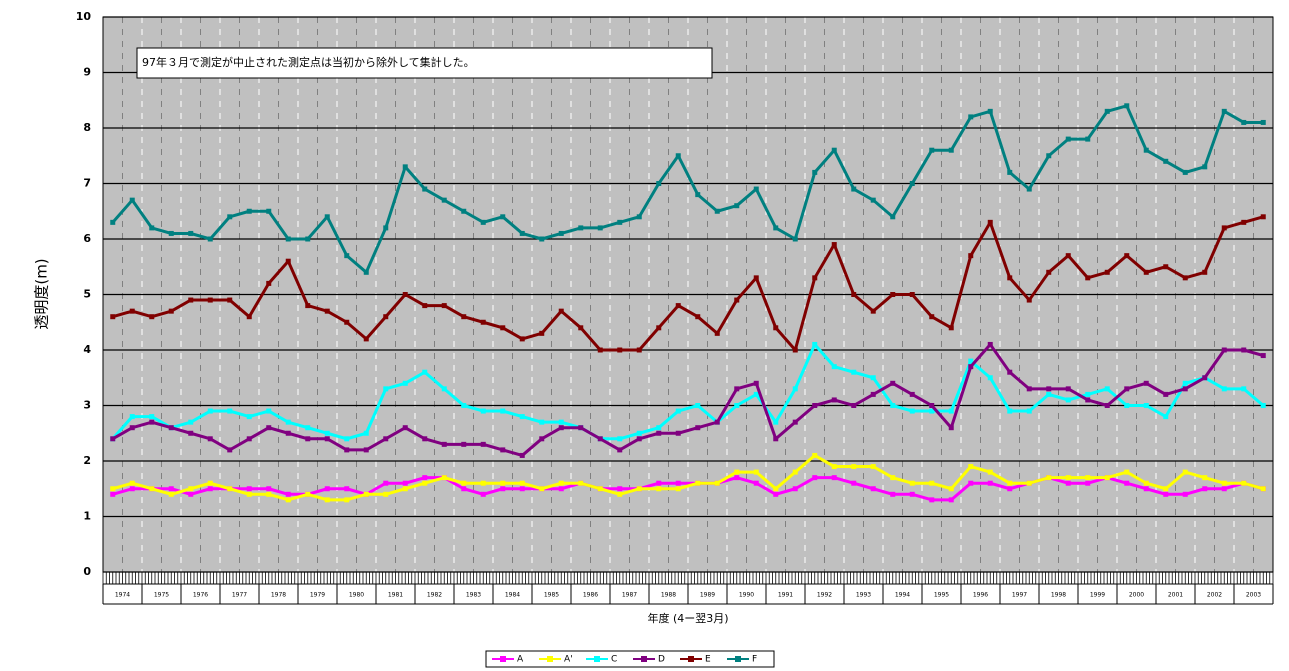 This screenshot has width=1289, height=671. What do you see at coordinates (317, 595) in the screenshot?
I see `x-tick-label: 1979` at bounding box center [317, 595].